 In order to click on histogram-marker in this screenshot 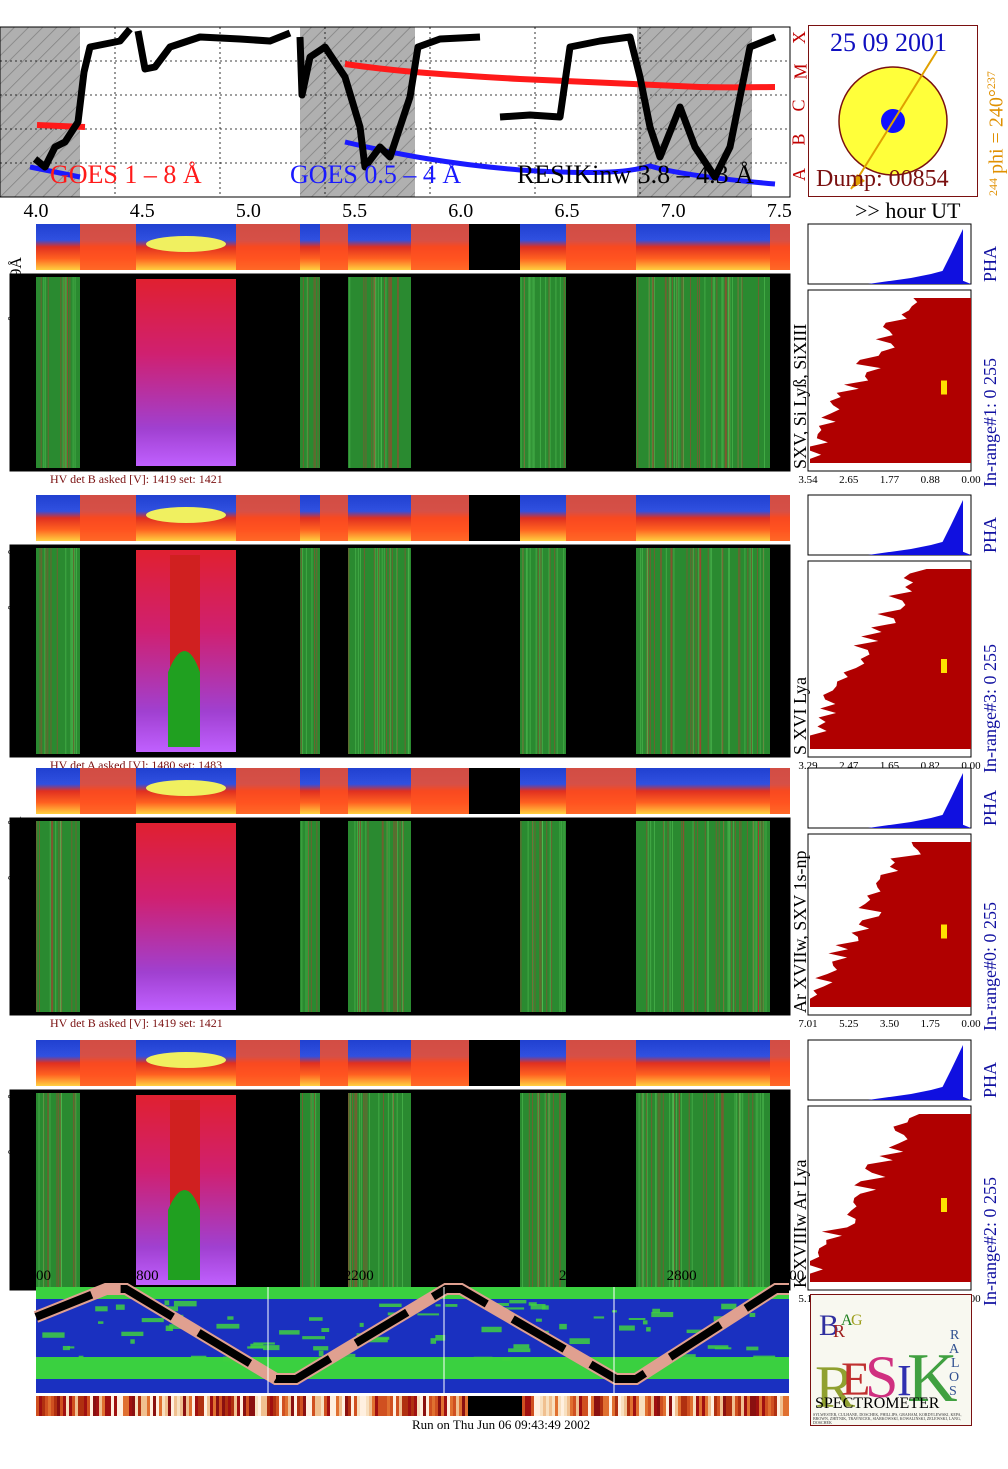, I will do `click(944, 387)`.